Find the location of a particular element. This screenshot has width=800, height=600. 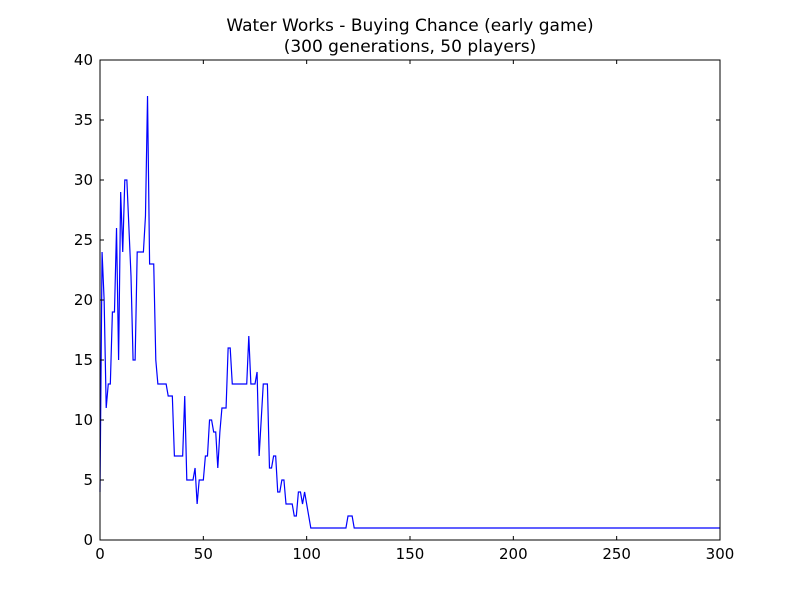

y-tick-label: 30 is located at coordinates (83, 180).